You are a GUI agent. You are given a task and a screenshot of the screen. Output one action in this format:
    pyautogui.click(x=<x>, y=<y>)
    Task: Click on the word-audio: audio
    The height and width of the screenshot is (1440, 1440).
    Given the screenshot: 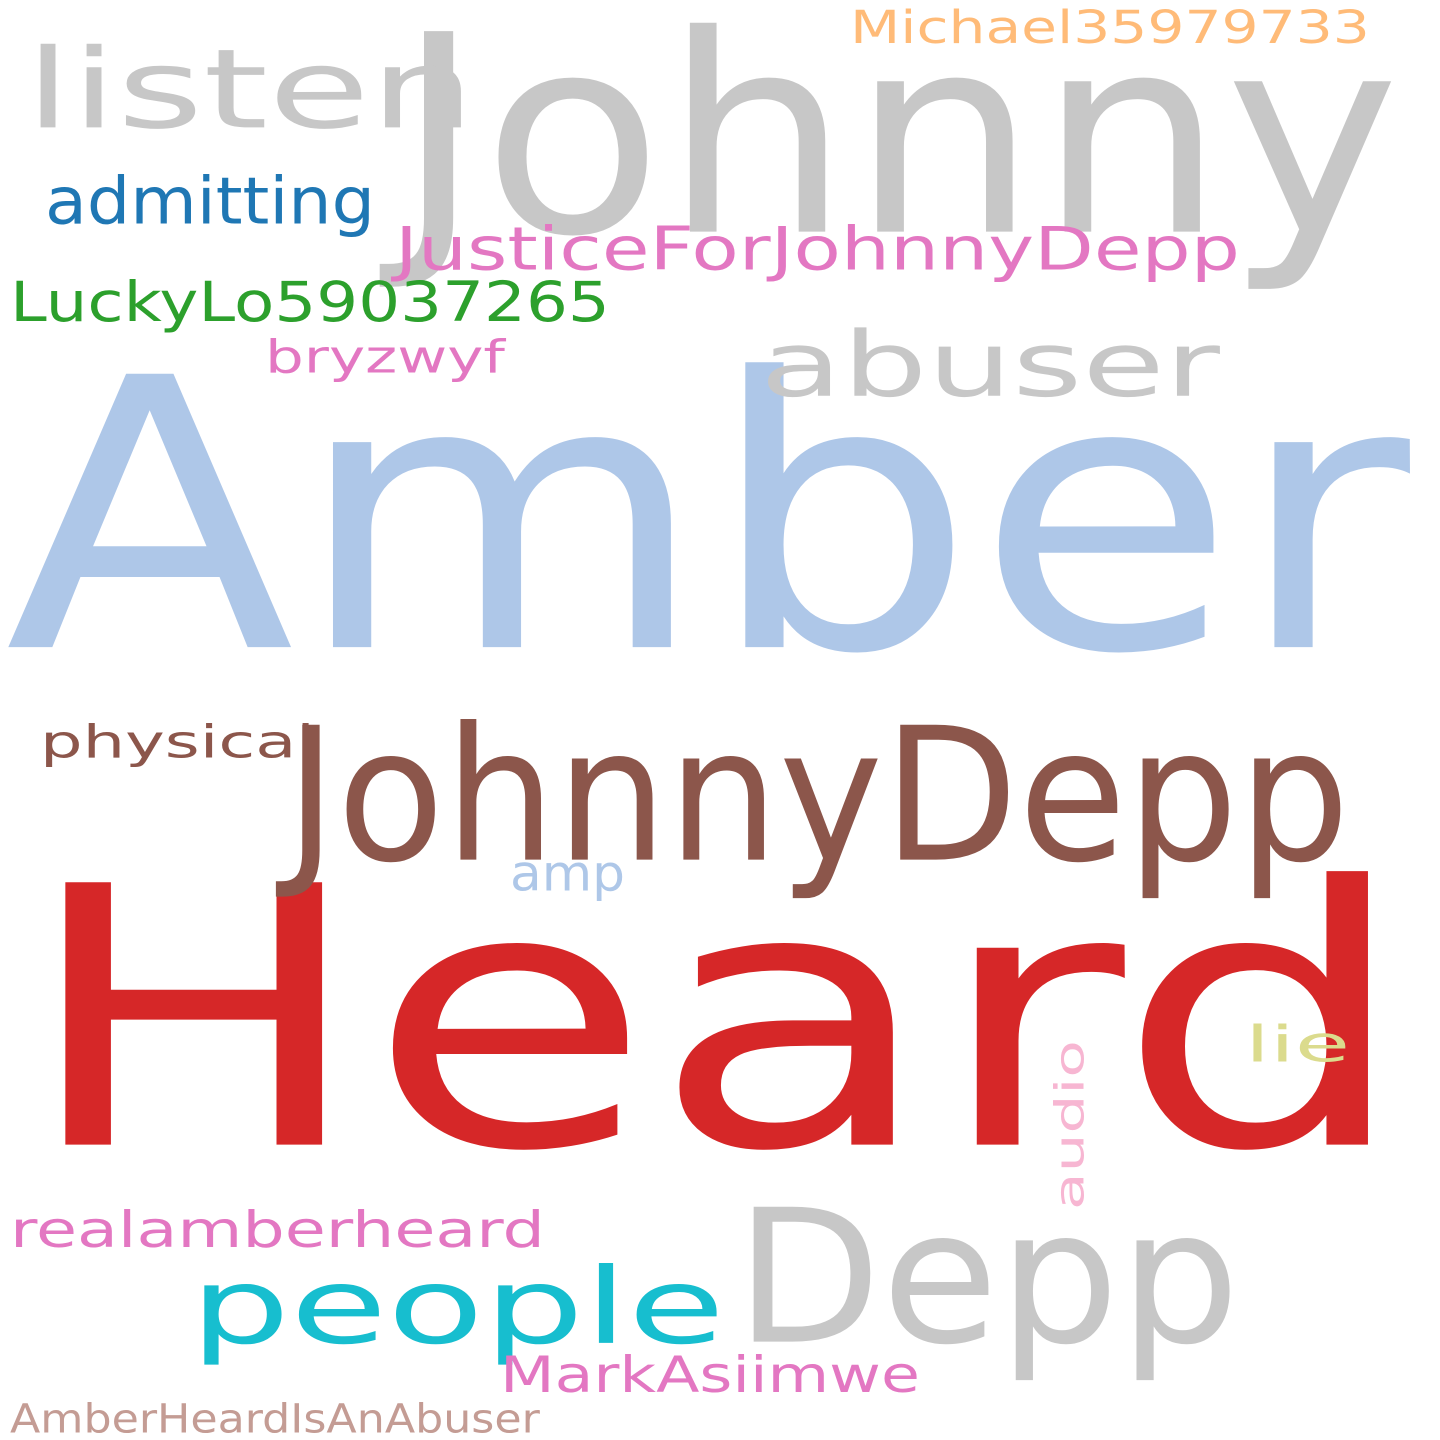 What is the action you would take?
    pyautogui.click(x=1070, y=1125)
    